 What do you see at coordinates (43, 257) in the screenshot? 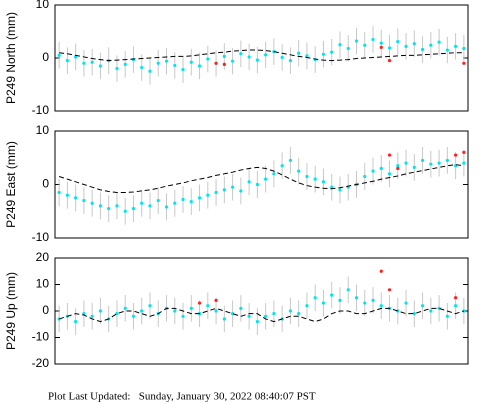
I see `y-tick-label: 20` at bounding box center [43, 257].